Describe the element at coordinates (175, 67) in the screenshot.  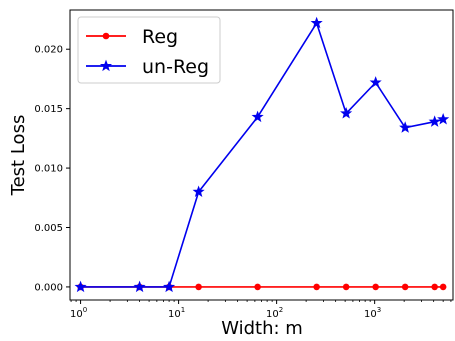
I see `legend-label: un-Reg` at that location.